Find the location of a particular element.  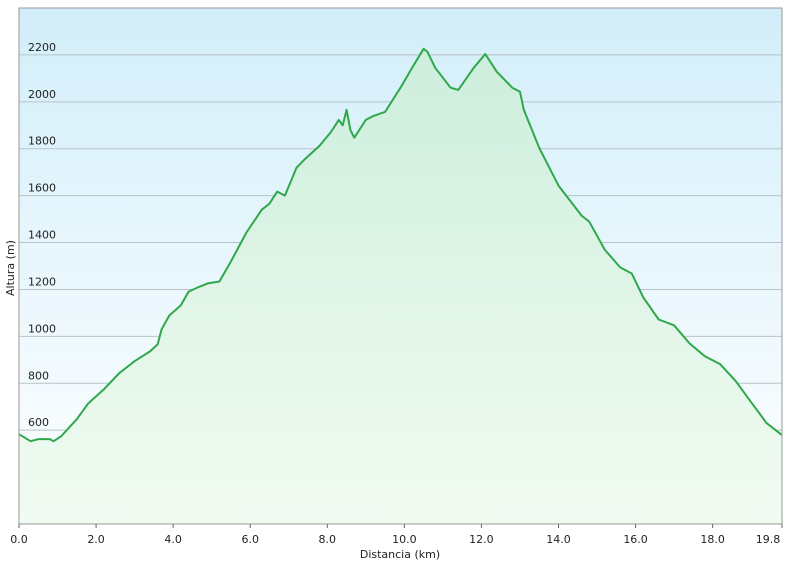

y-tick-label: 1200 is located at coordinates (42, 281).